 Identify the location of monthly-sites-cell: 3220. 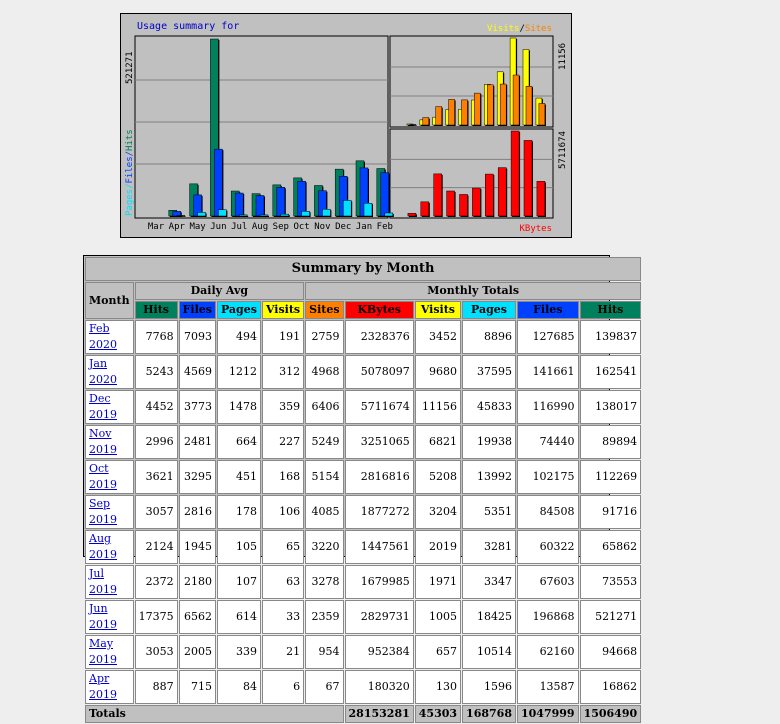
(324, 547).